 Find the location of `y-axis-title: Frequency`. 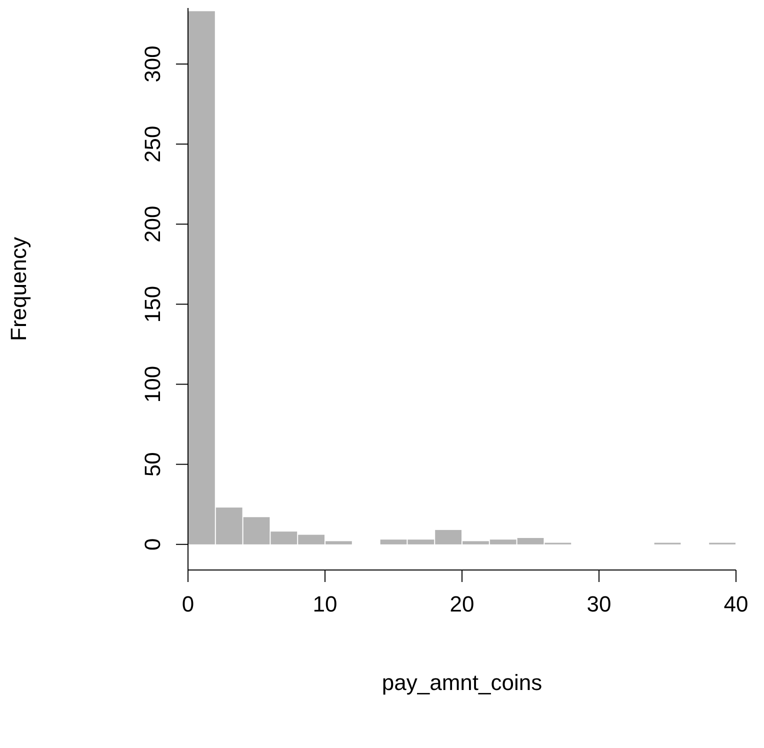

y-axis-title: Frequency is located at coordinates (18, 289).